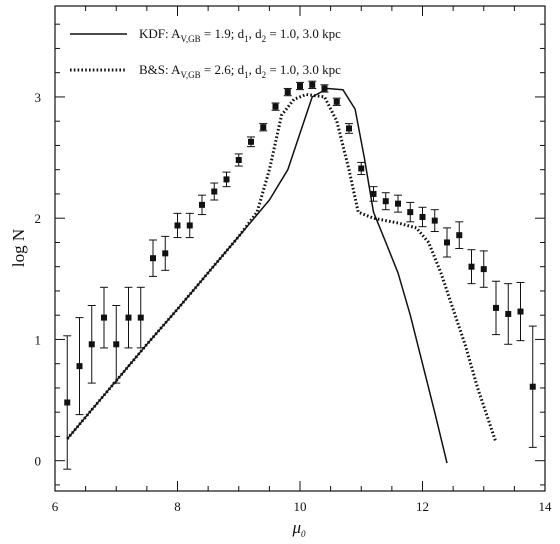  What do you see at coordinates (298, 528) in the screenshot?
I see `x-axis-label: μ0` at bounding box center [298, 528].